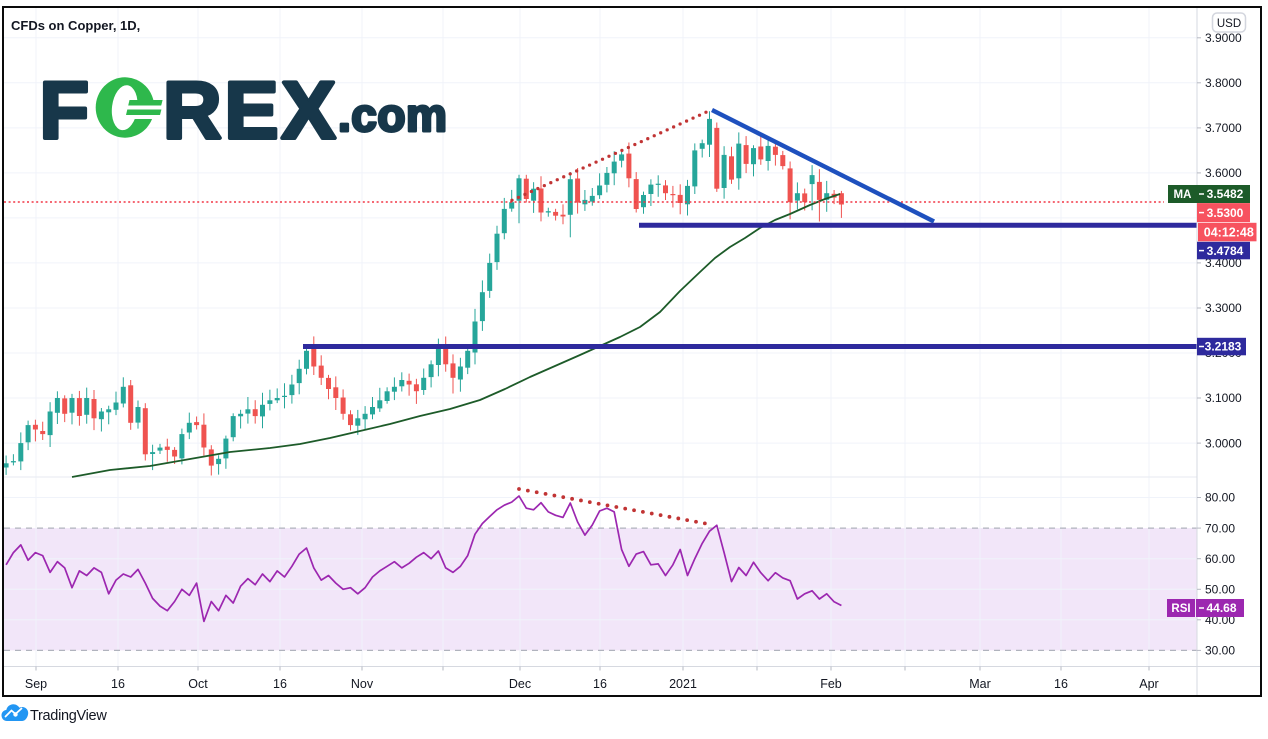 Image resolution: width=1268 pixels, height=739 pixels. I want to click on svg-text: 3.6000, so click(1223, 173).